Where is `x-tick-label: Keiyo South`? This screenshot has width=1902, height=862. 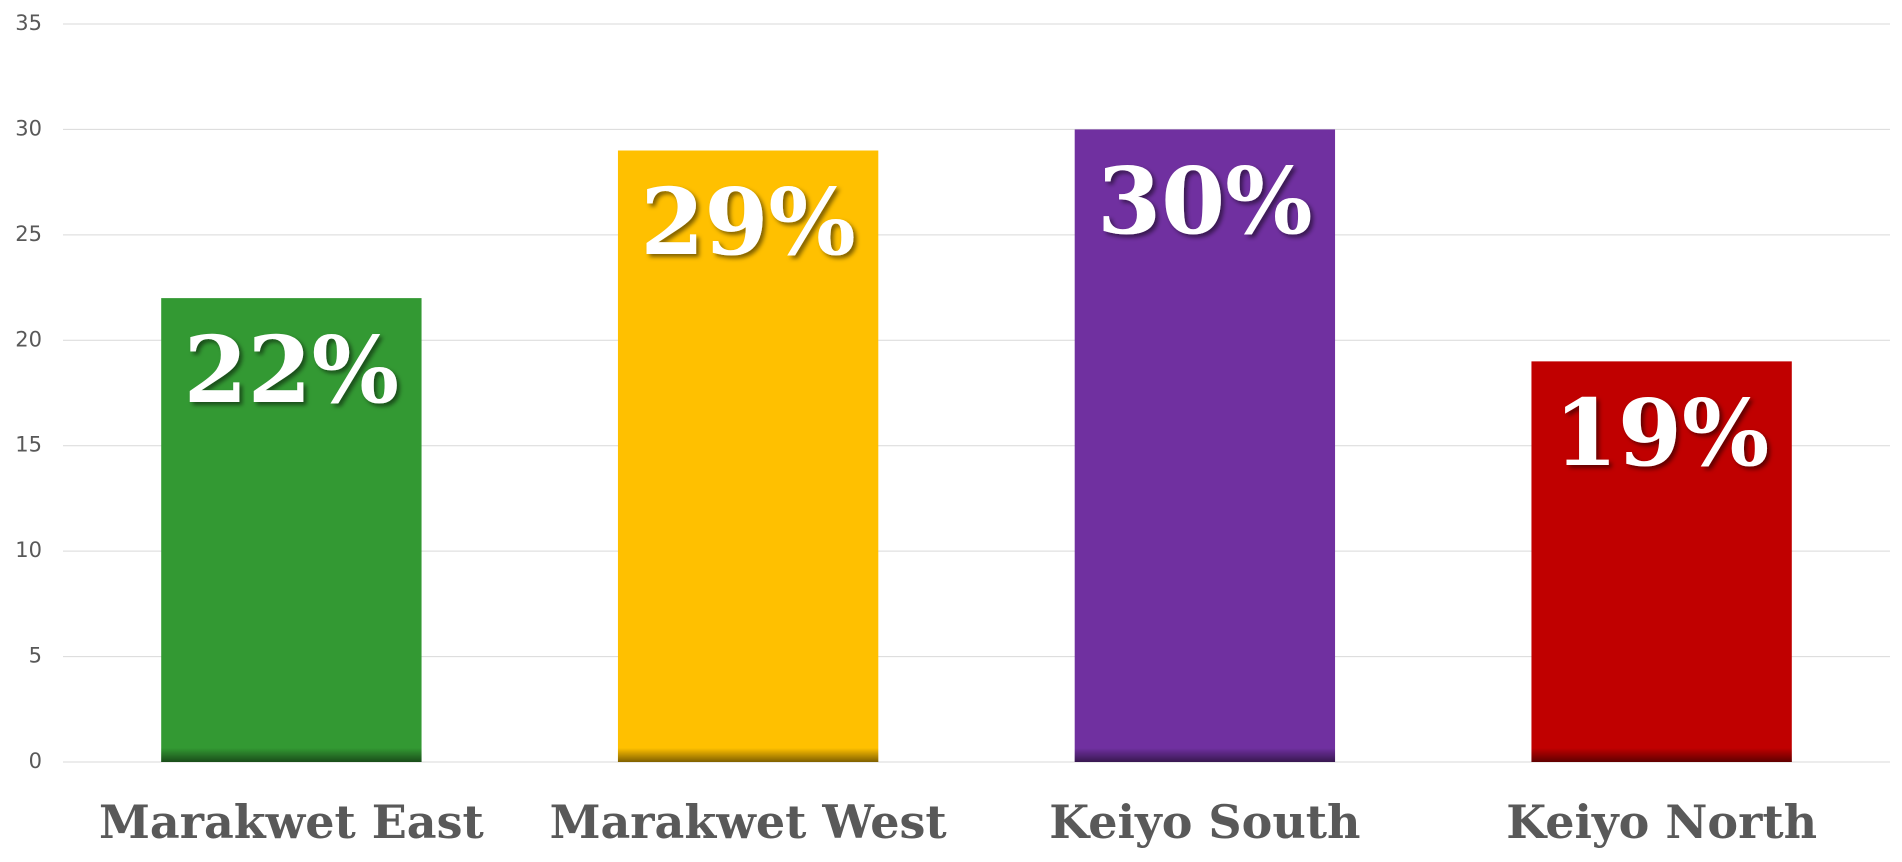
x-tick-label: Keiyo South is located at coordinates (1204, 822).